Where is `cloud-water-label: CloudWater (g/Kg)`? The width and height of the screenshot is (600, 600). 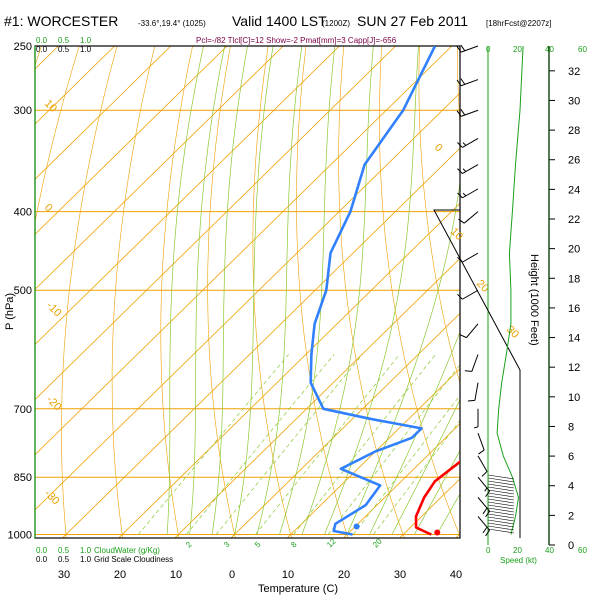 cloud-water-label: CloudWater (g/Kg) is located at coordinates (127, 550).